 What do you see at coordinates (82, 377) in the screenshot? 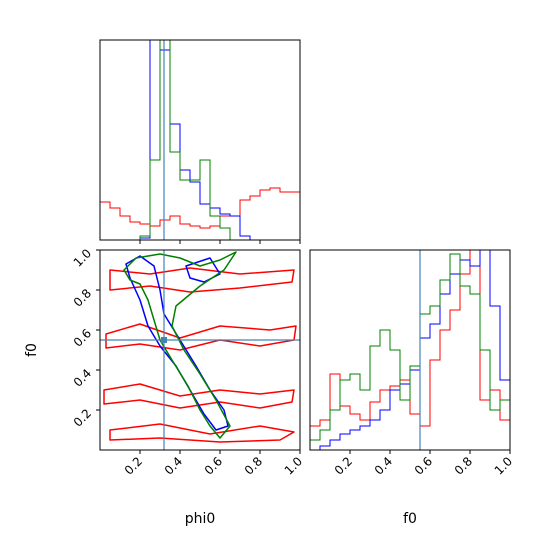
I see `contour-ytick-label-1: 0.4` at bounding box center [82, 377].